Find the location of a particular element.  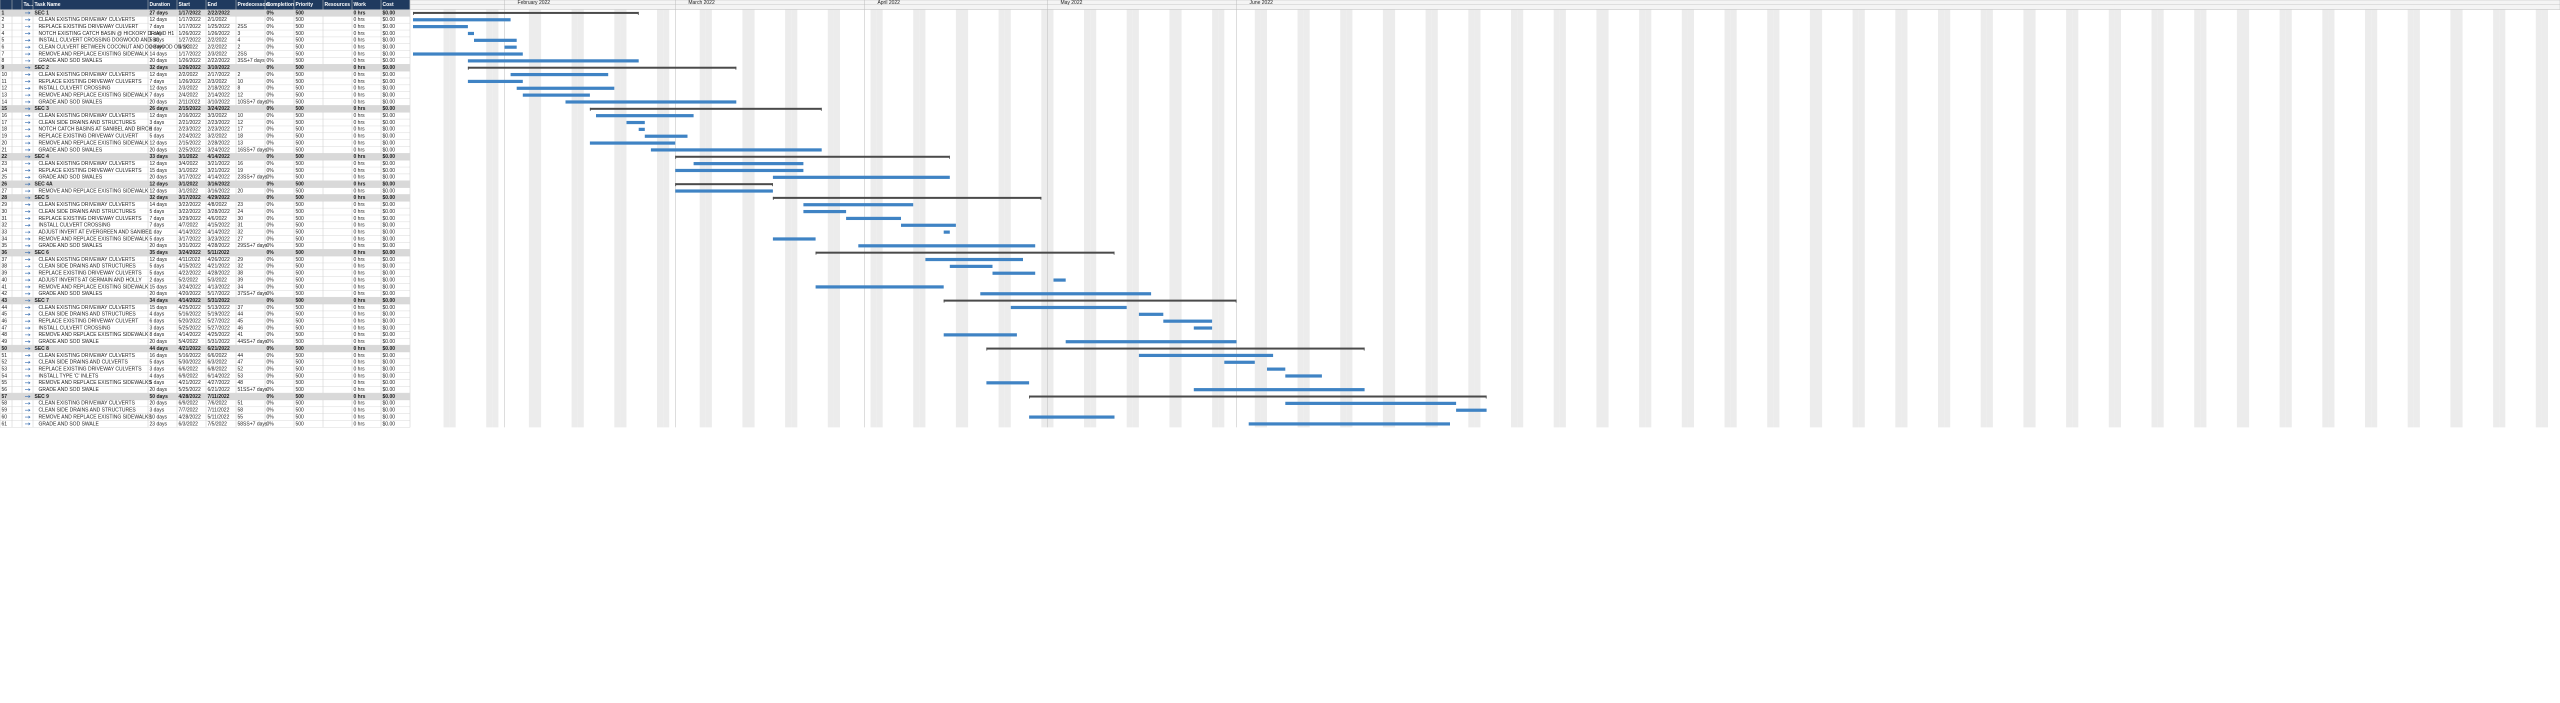

cell-name: GRADE AND SOD SWALES is located at coordinates (71, 246).